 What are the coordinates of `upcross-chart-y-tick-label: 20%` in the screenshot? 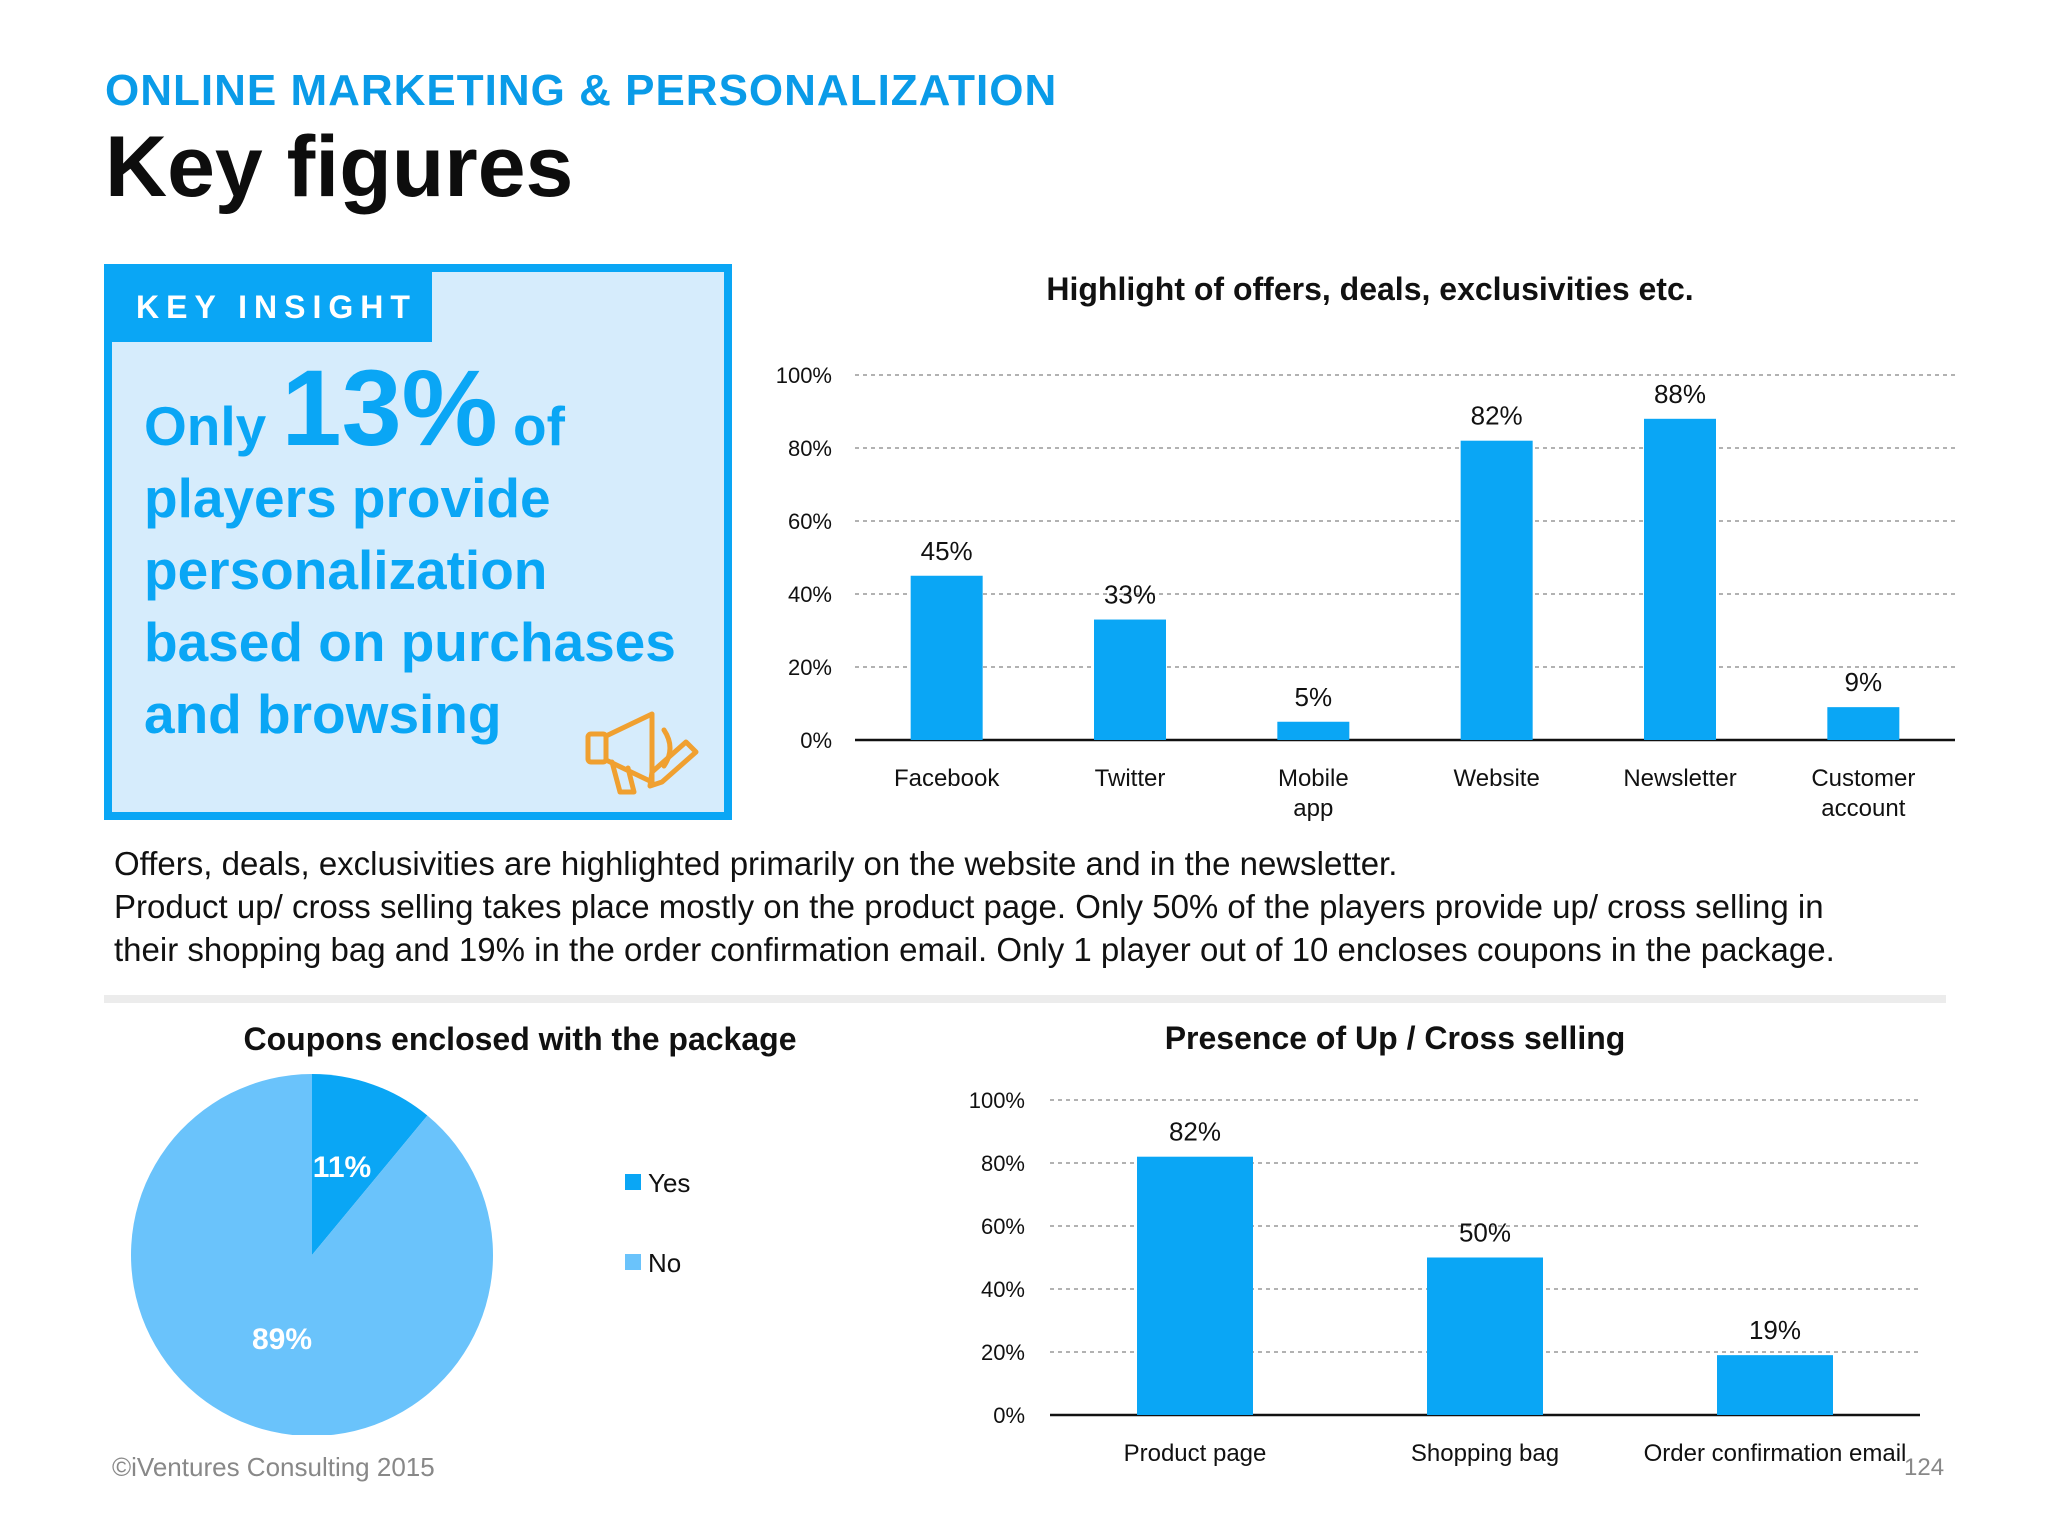 It's located at (1003, 1352).